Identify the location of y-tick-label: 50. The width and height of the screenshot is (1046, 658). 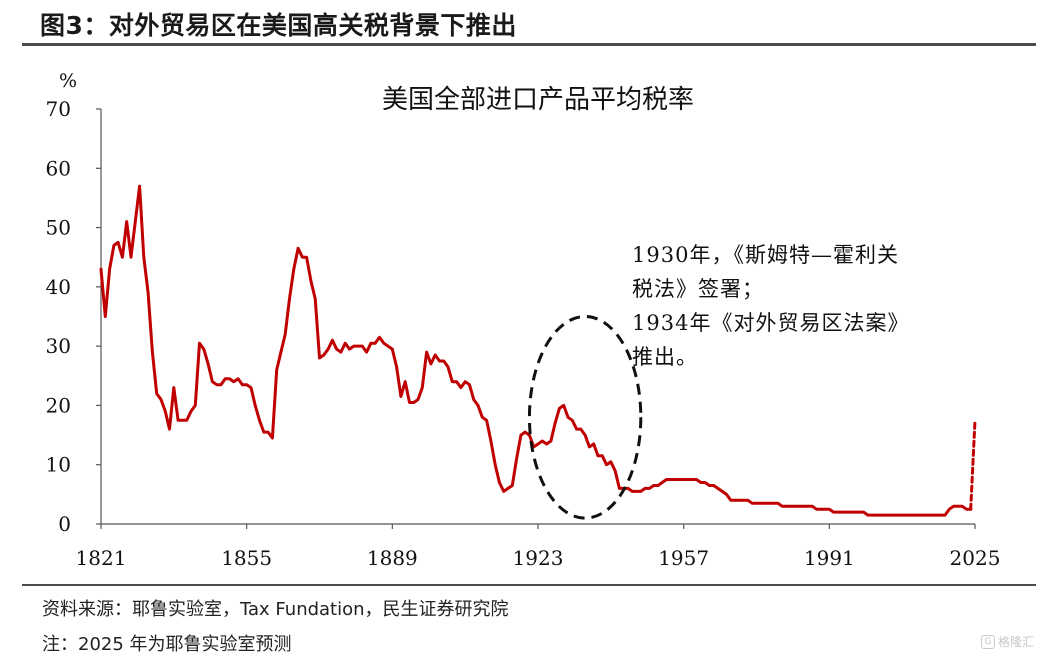
(58, 228).